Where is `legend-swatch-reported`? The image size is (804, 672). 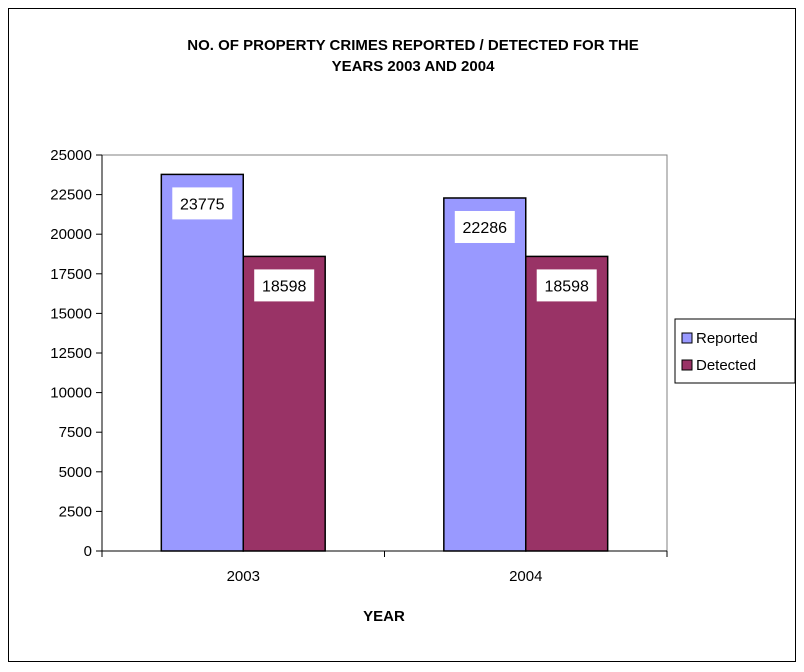
legend-swatch-reported is located at coordinates (687, 338).